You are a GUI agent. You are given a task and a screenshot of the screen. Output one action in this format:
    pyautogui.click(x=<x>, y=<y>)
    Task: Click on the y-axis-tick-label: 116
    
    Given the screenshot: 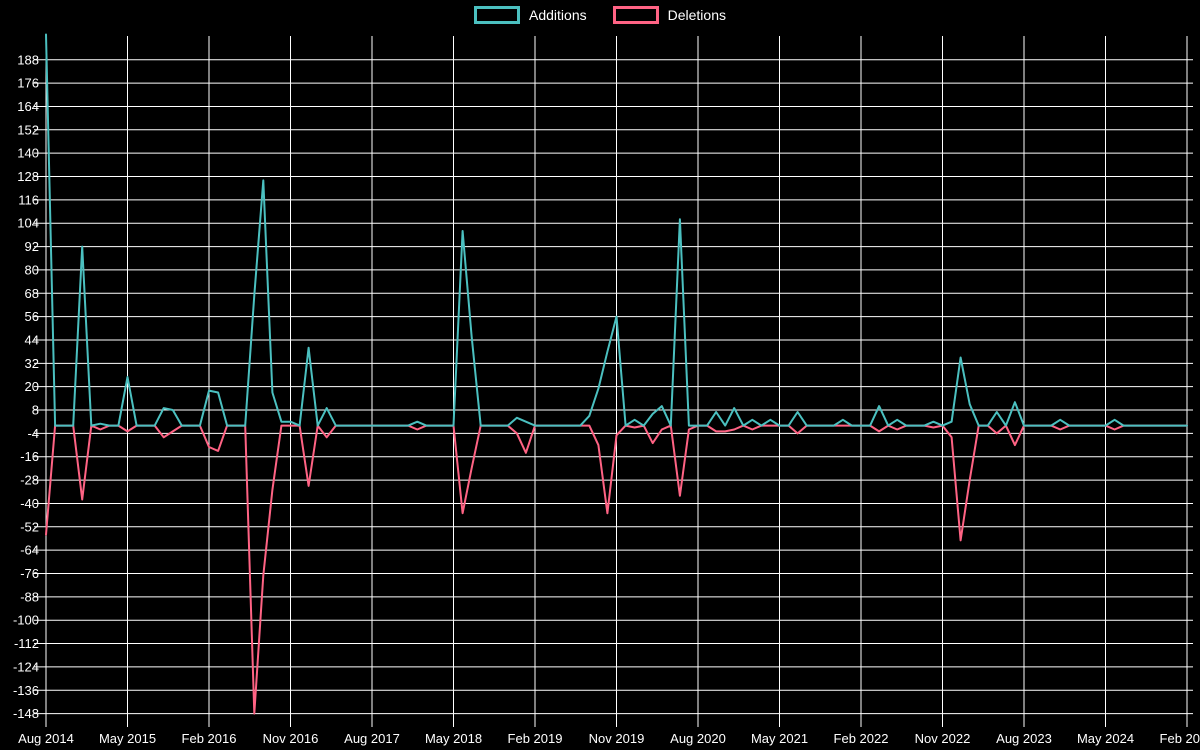 What is the action you would take?
    pyautogui.click(x=28, y=199)
    